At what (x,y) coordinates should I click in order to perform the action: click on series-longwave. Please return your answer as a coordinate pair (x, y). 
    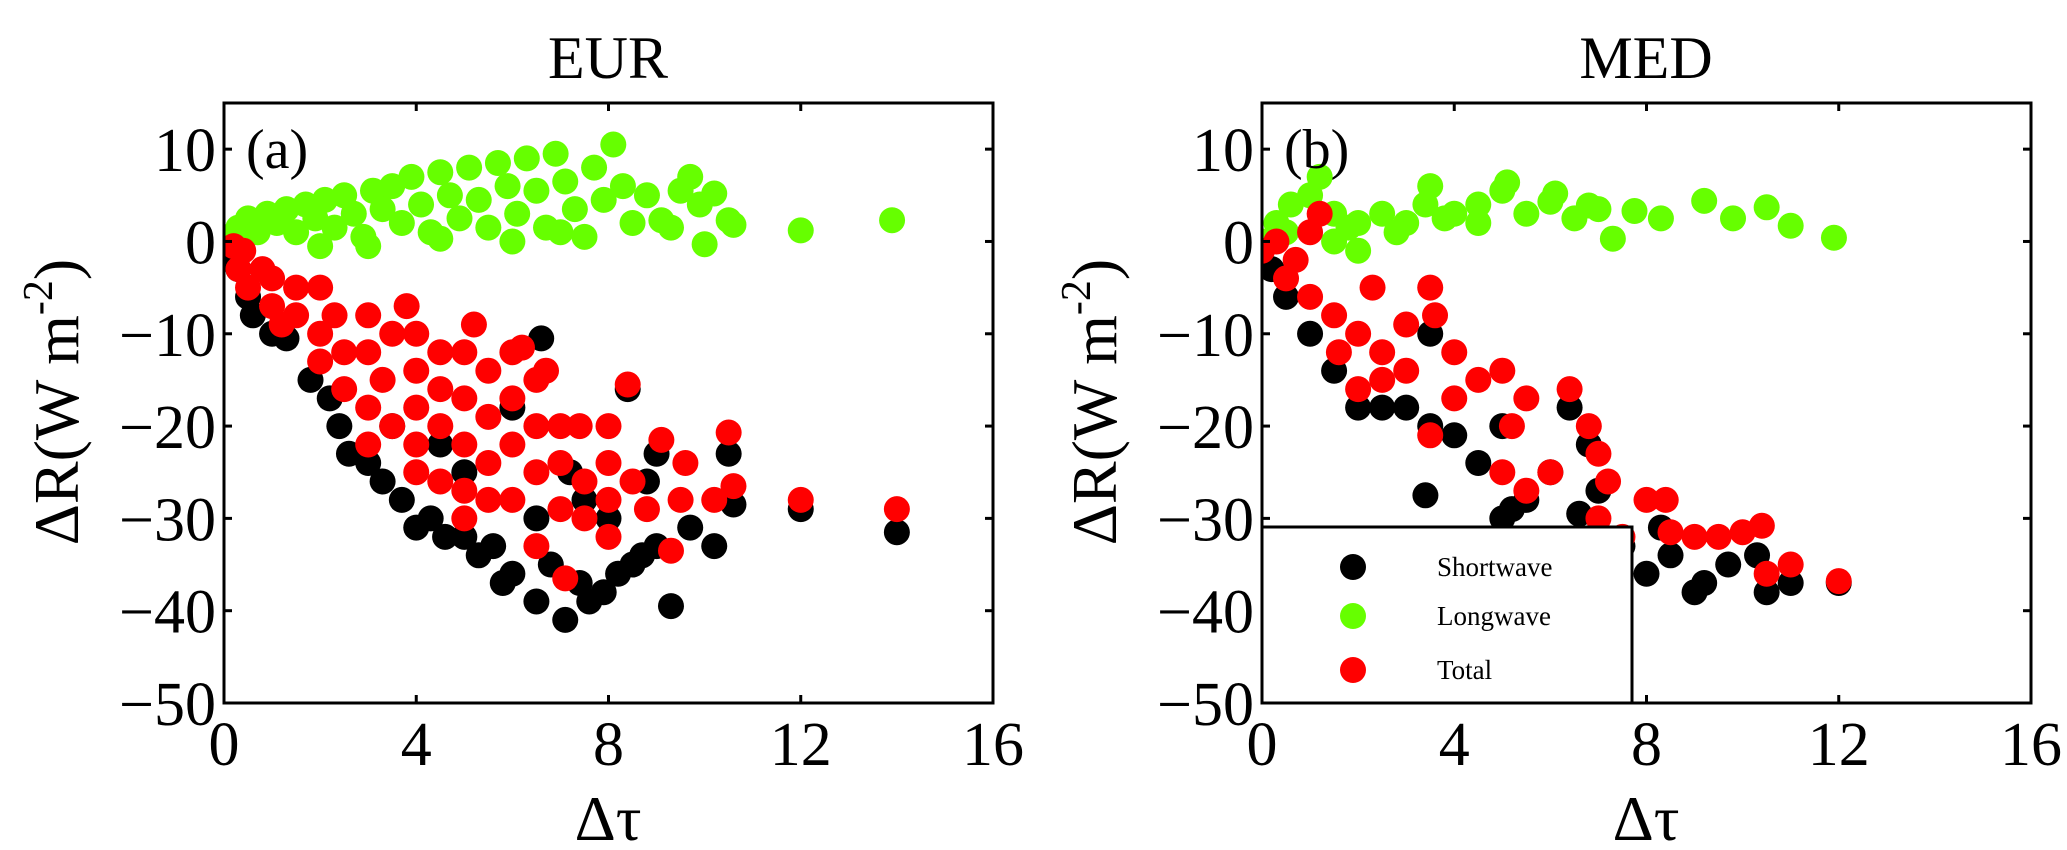
    Looking at the image, I should click on (565, 195).